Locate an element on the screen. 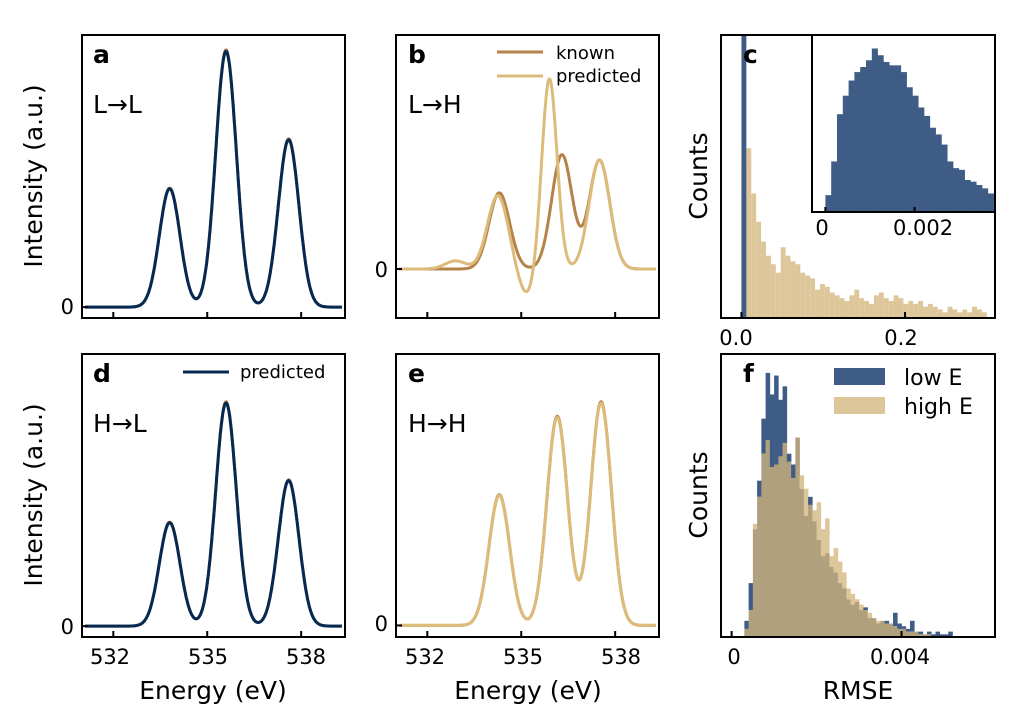 The height and width of the screenshot is (708, 1015). panel-e-xlabel: Energy (eV) is located at coordinates (527, 690).